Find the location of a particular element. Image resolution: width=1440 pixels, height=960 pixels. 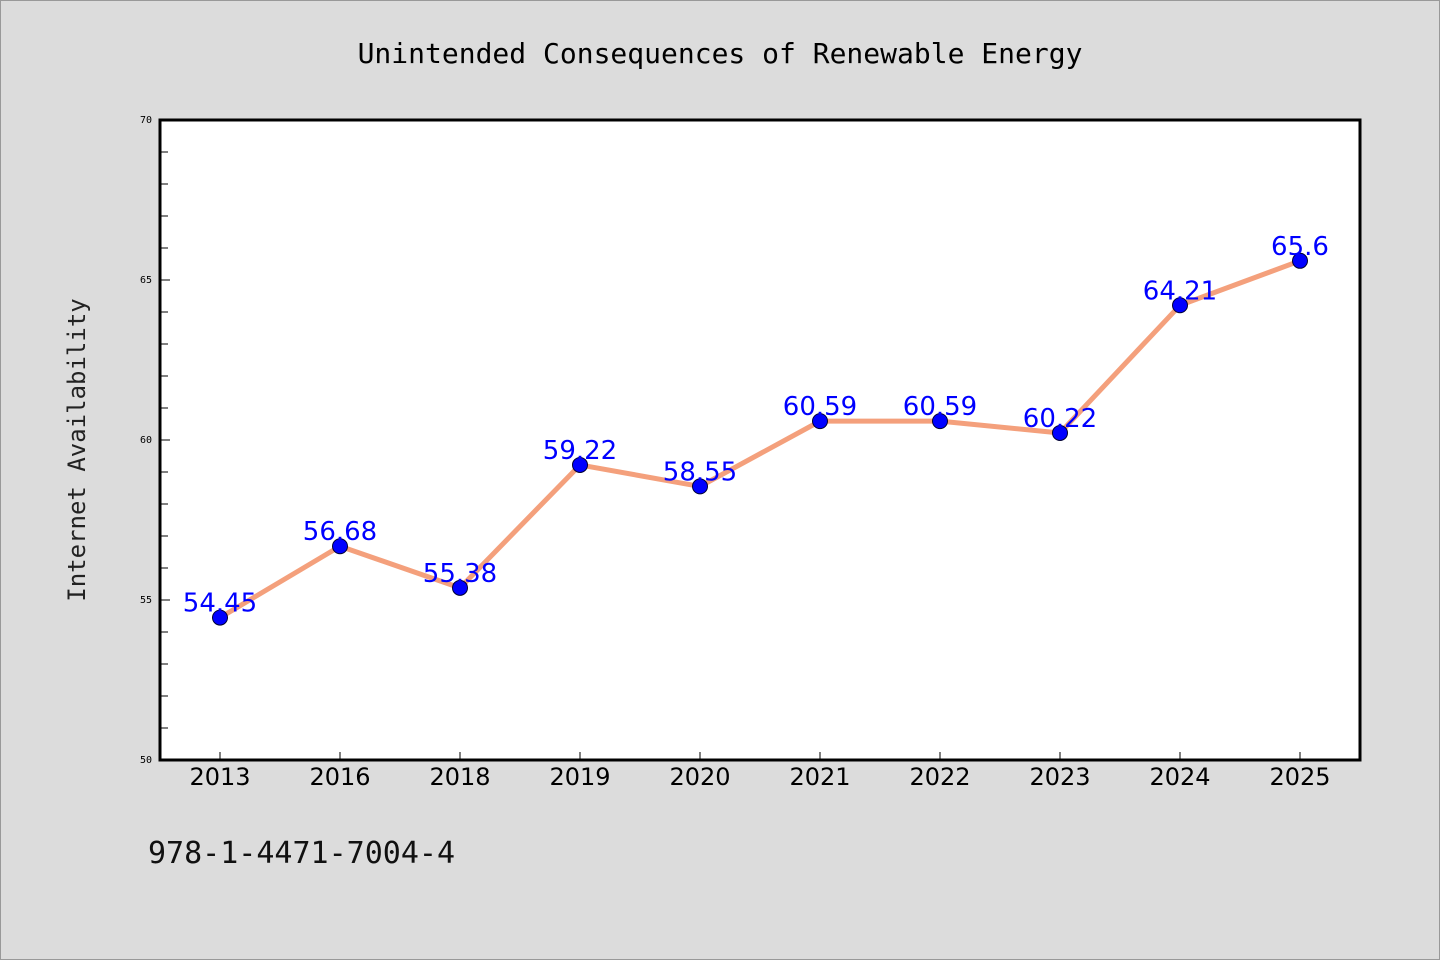

x-tick-label: 2018 is located at coordinates (459, 777).